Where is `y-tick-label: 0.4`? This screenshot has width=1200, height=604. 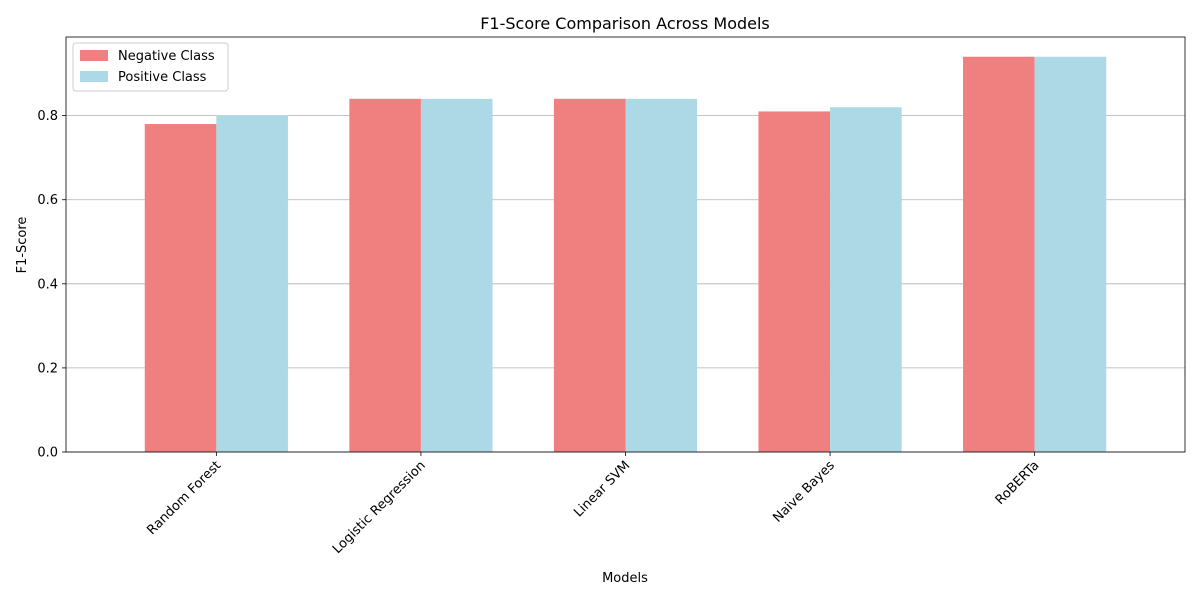
y-tick-label: 0.4 is located at coordinates (47, 284).